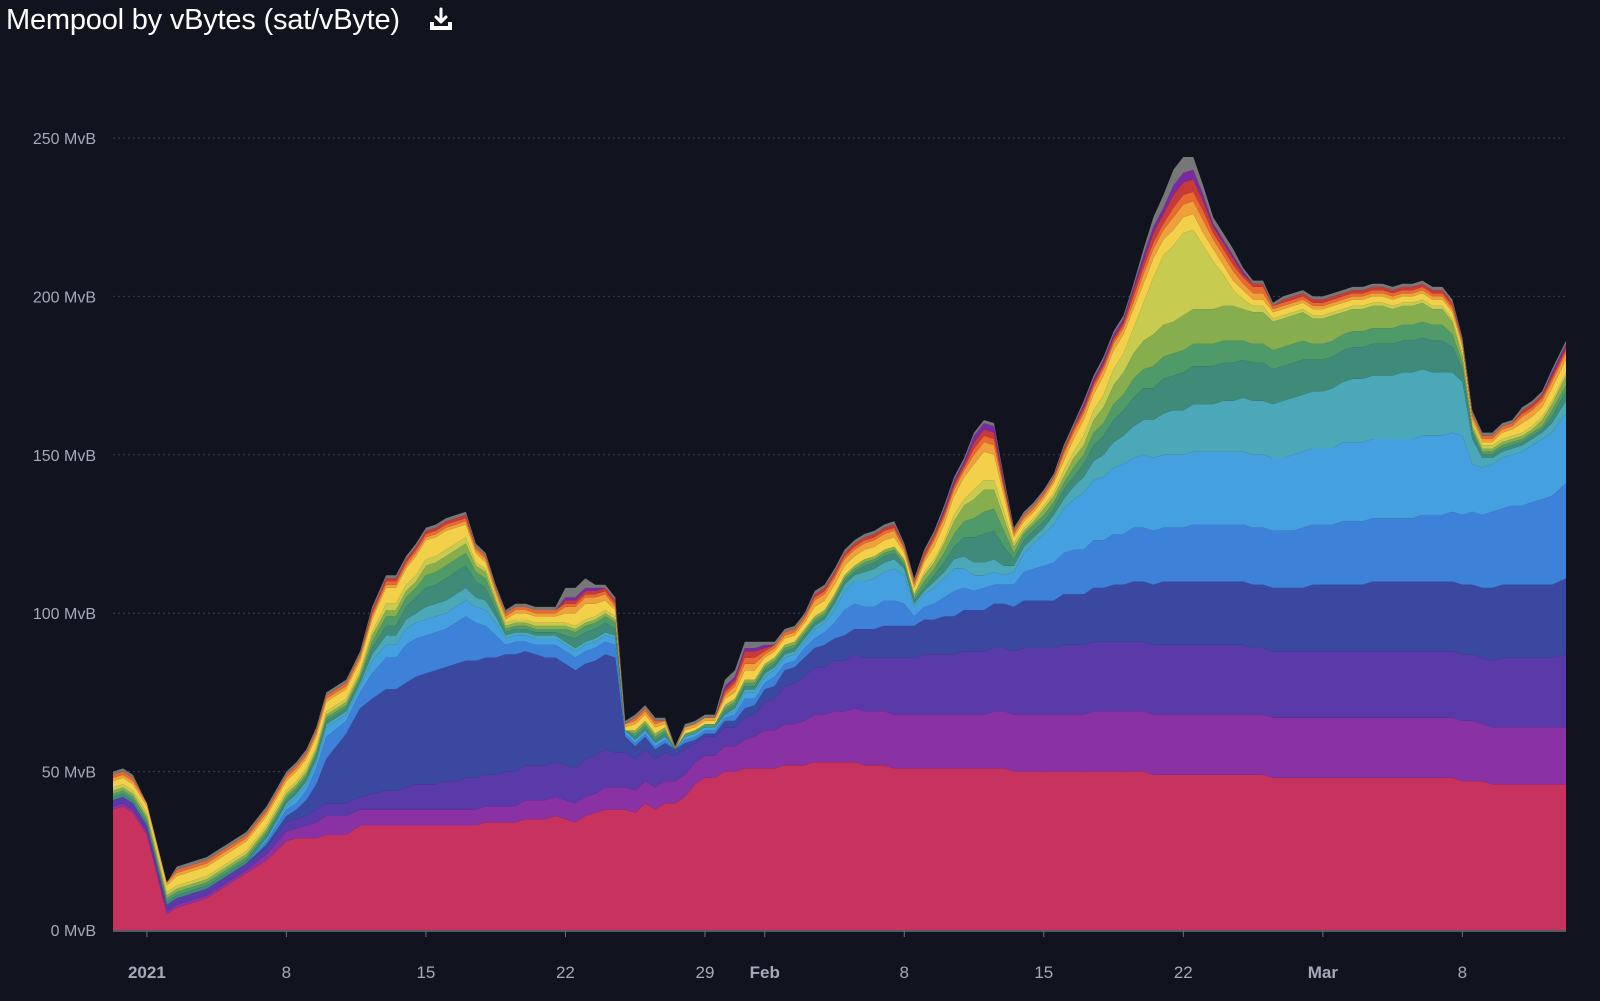  I want to click on y-tick-label: 100 MvB, so click(64, 614).